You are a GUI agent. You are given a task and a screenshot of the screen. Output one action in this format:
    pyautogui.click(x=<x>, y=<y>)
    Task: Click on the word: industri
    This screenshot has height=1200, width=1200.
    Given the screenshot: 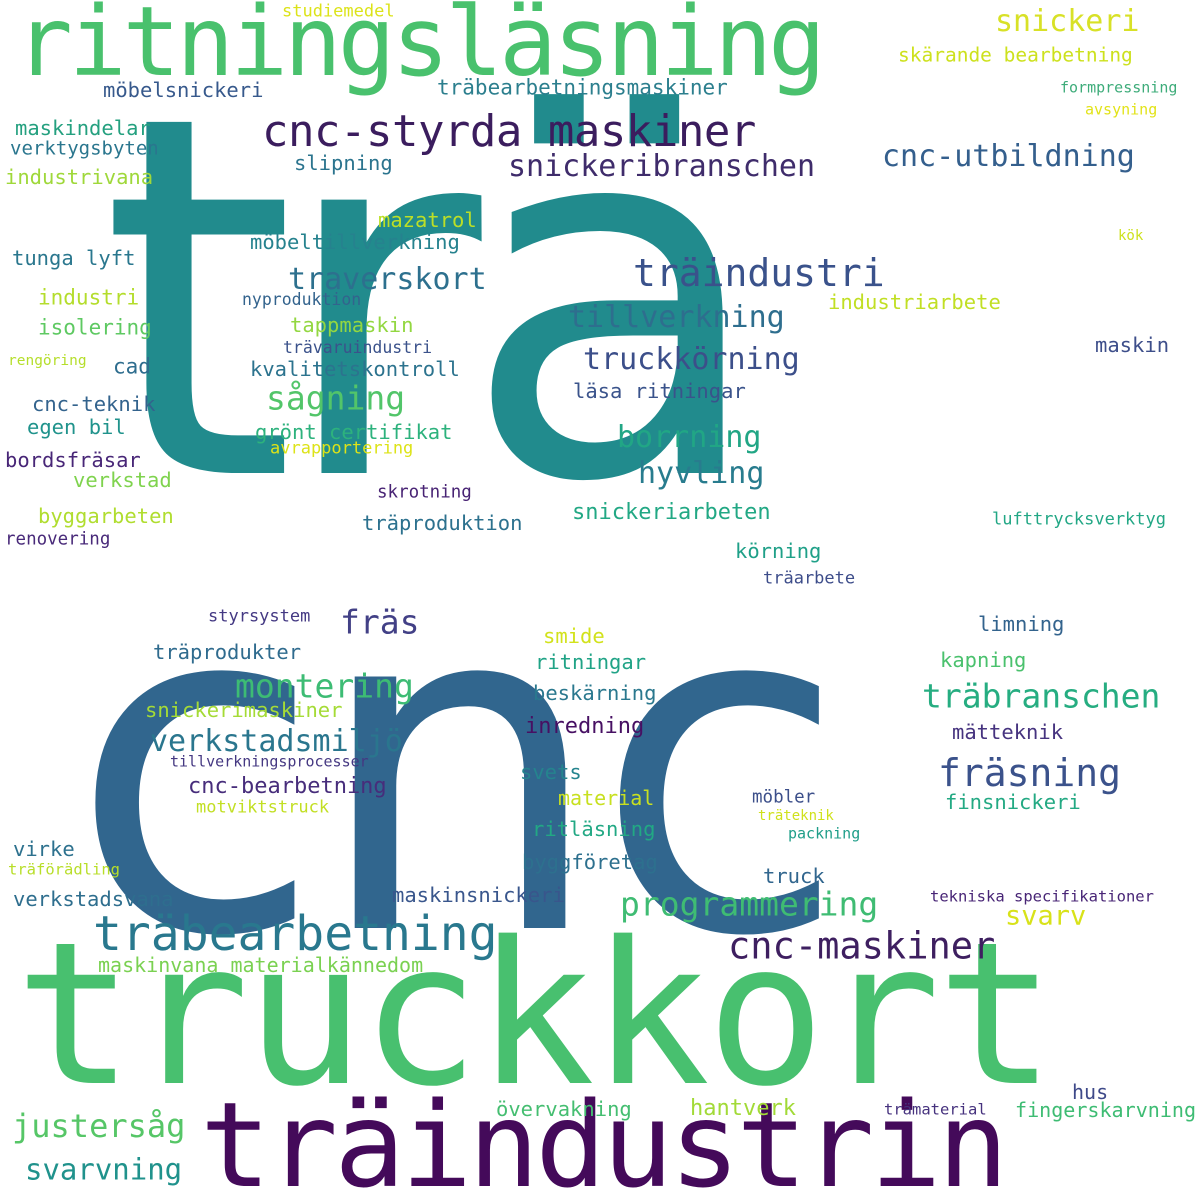 What is the action you would take?
    pyautogui.click(x=89, y=297)
    